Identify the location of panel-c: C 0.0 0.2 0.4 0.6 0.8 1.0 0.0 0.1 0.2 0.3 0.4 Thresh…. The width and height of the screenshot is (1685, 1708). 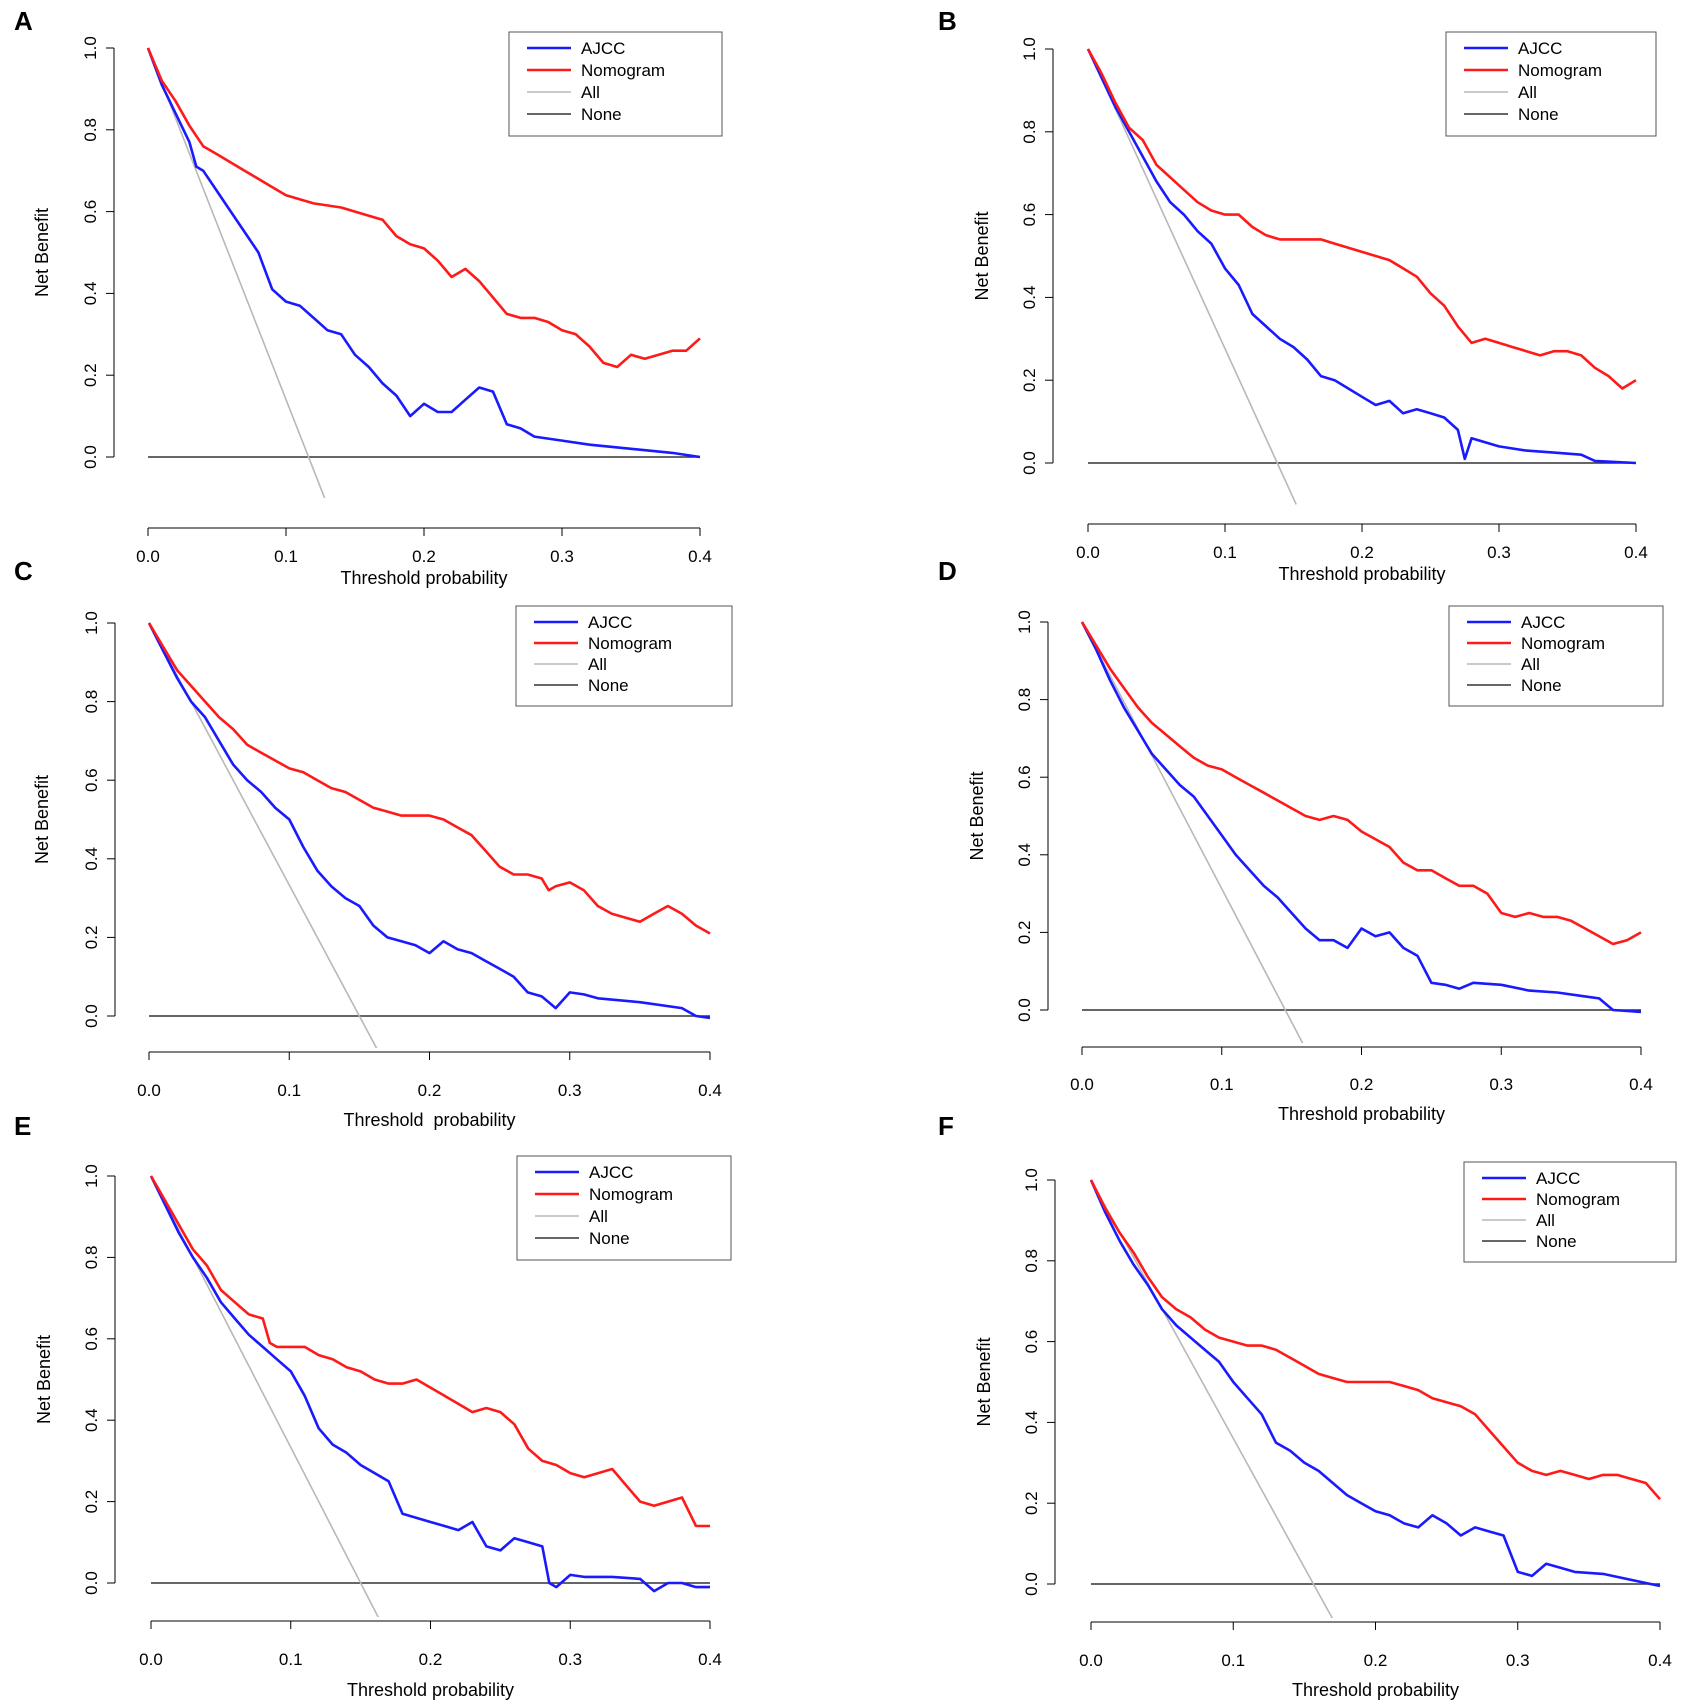
(373, 843).